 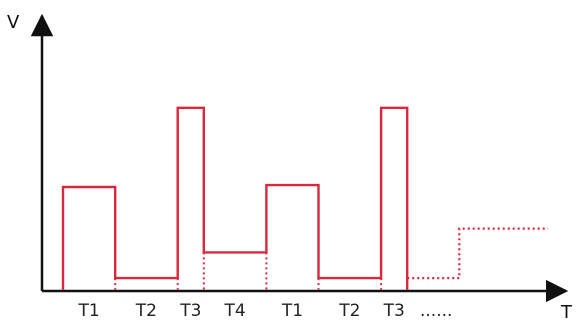 What do you see at coordinates (13, 22) in the screenshot?
I see `y-axis-label: V` at bounding box center [13, 22].